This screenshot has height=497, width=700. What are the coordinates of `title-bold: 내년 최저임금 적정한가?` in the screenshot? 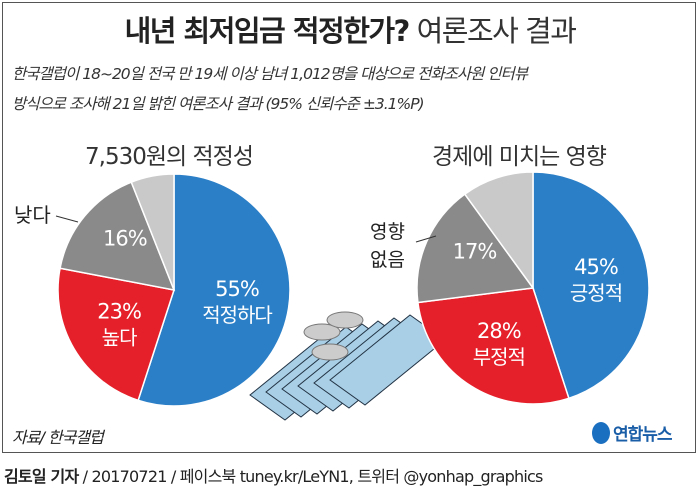 It's located at (267, 31).